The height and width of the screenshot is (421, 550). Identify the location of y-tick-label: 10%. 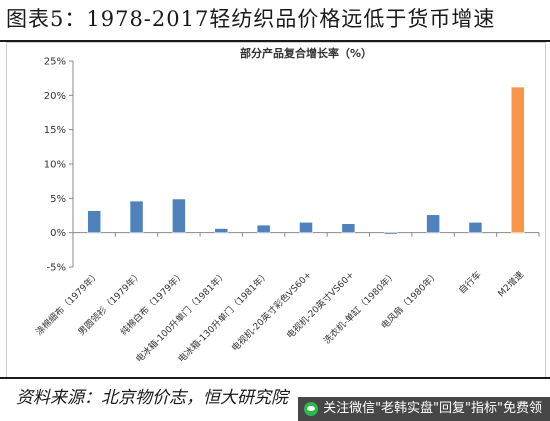
(55, 165).